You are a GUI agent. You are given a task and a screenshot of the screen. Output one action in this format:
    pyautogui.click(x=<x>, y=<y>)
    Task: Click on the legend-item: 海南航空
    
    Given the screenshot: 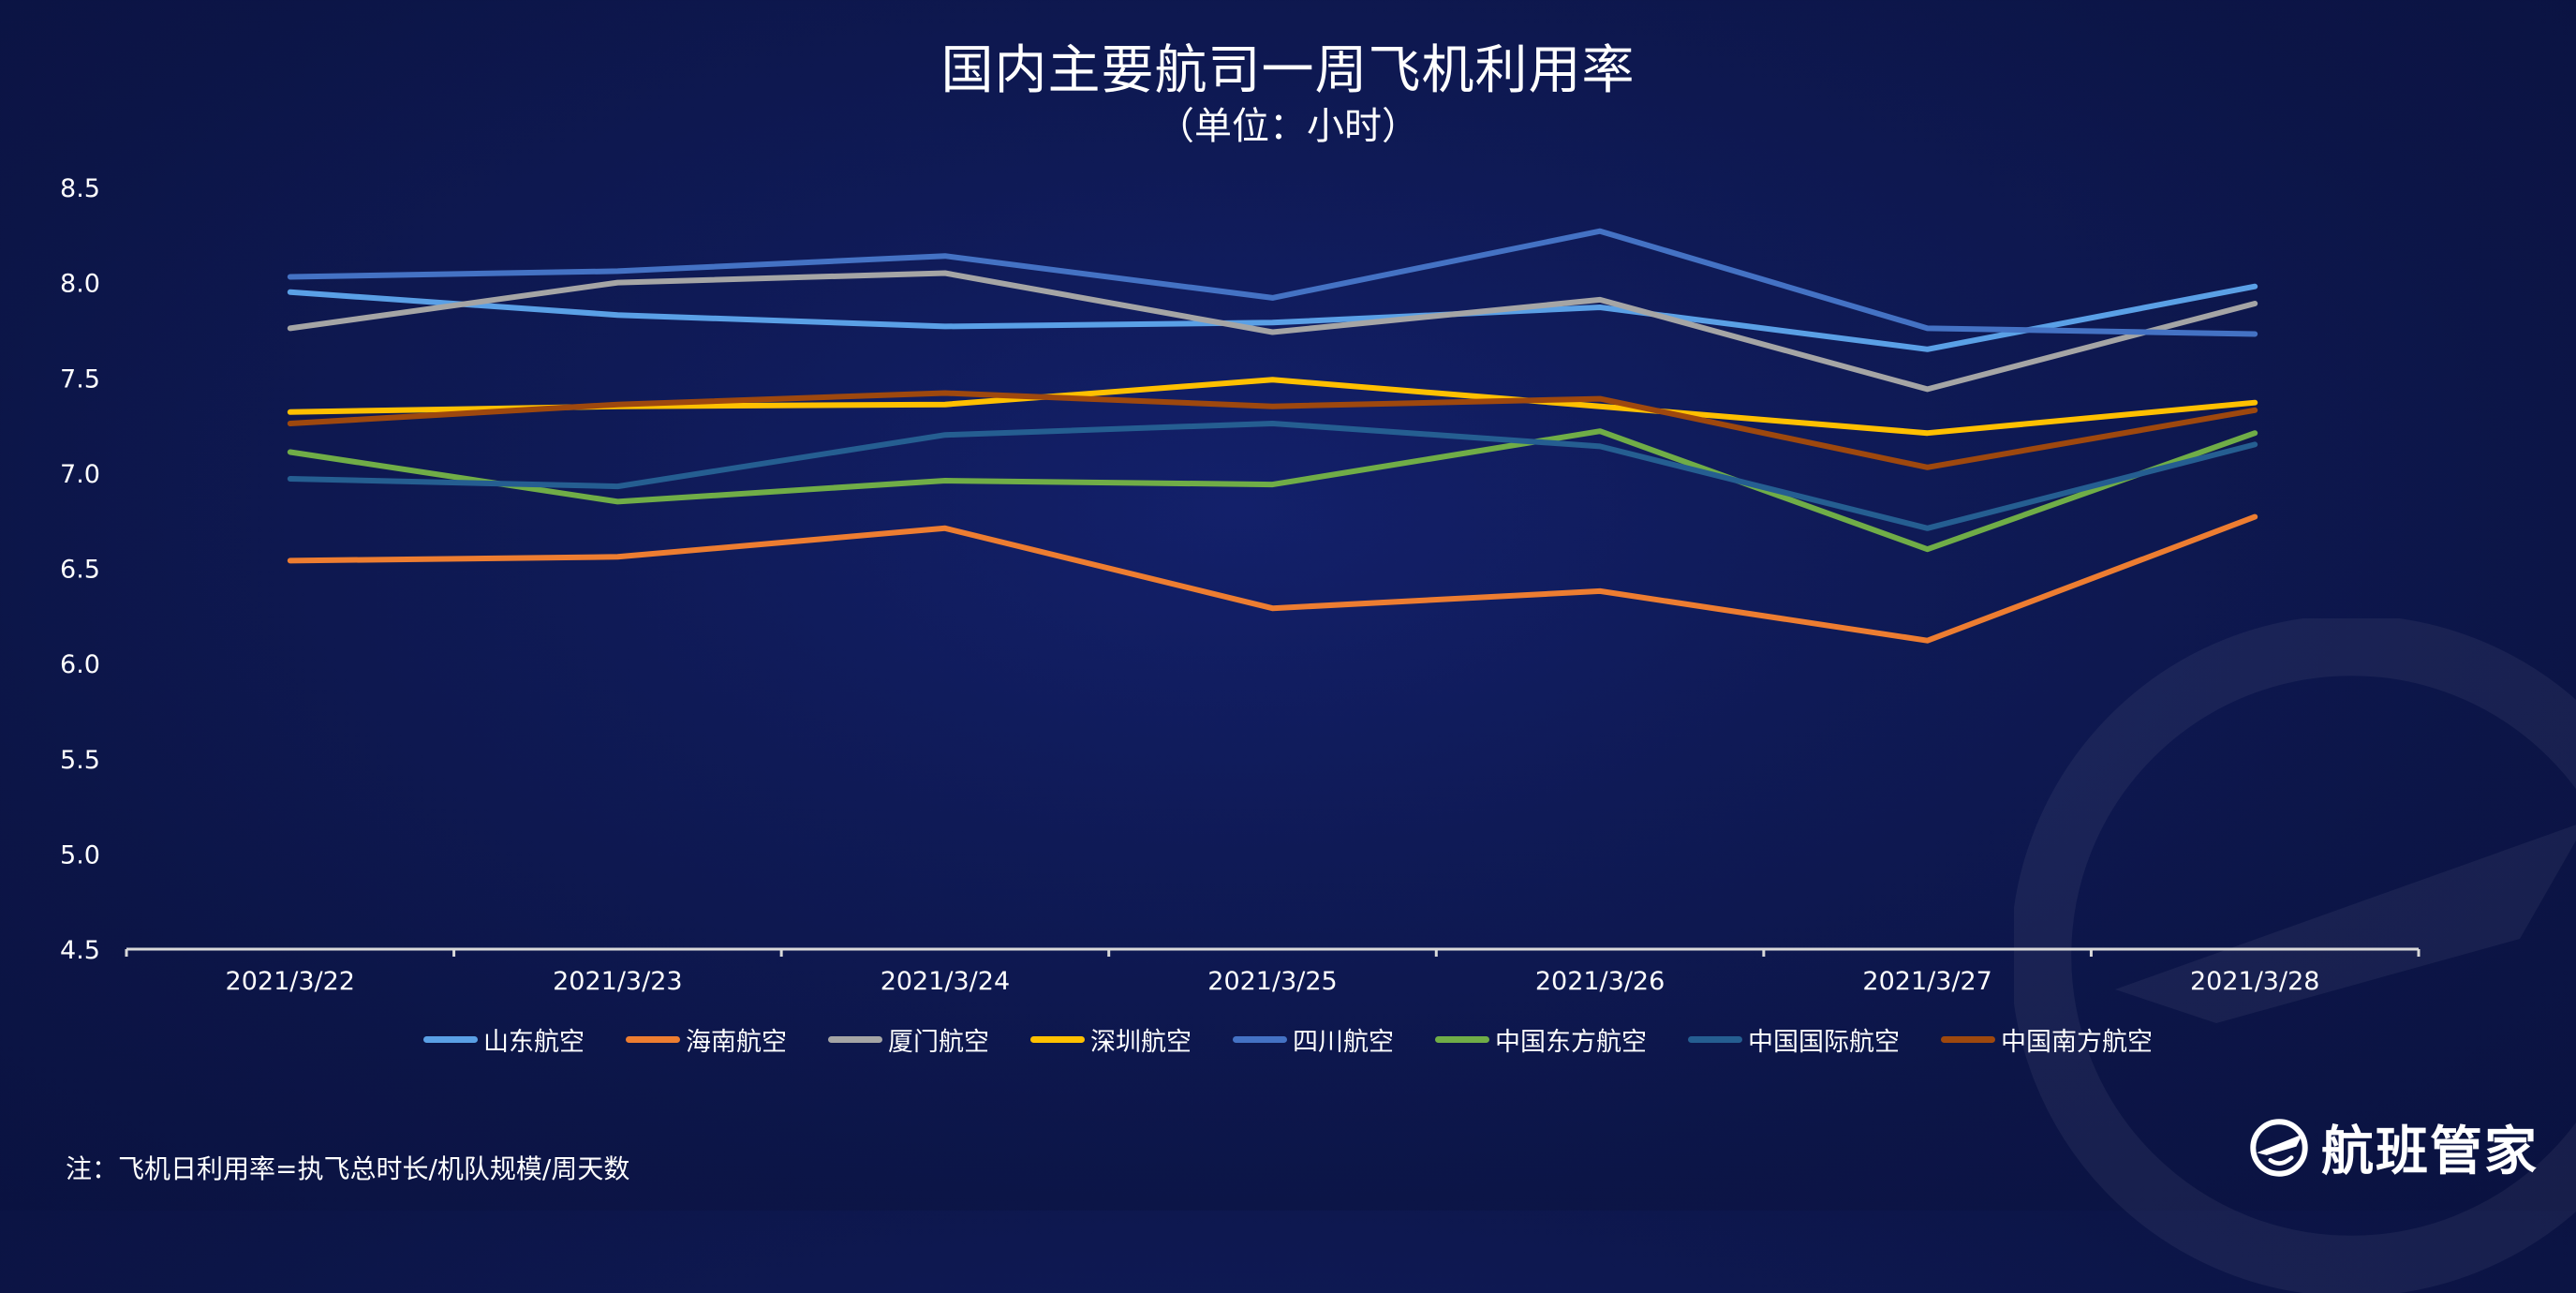 What is the action you would take?
    pyautogui.click(x=706, y=1039)
    